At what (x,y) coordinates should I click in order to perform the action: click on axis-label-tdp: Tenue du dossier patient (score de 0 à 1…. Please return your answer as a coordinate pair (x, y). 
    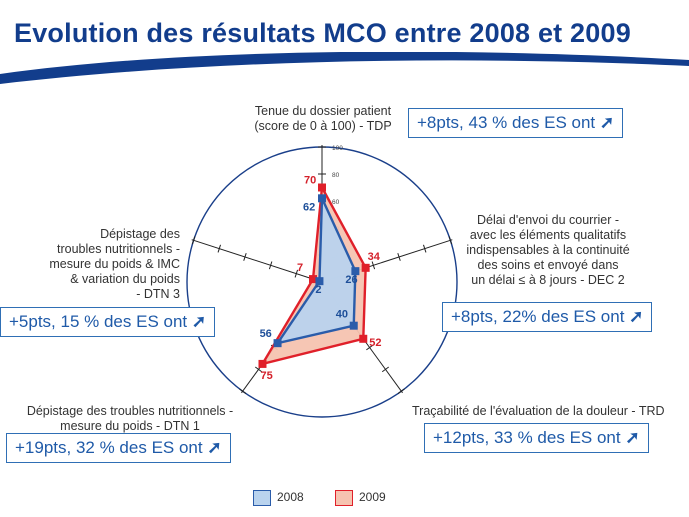
    Looking at the image, I should click on (323, 118).